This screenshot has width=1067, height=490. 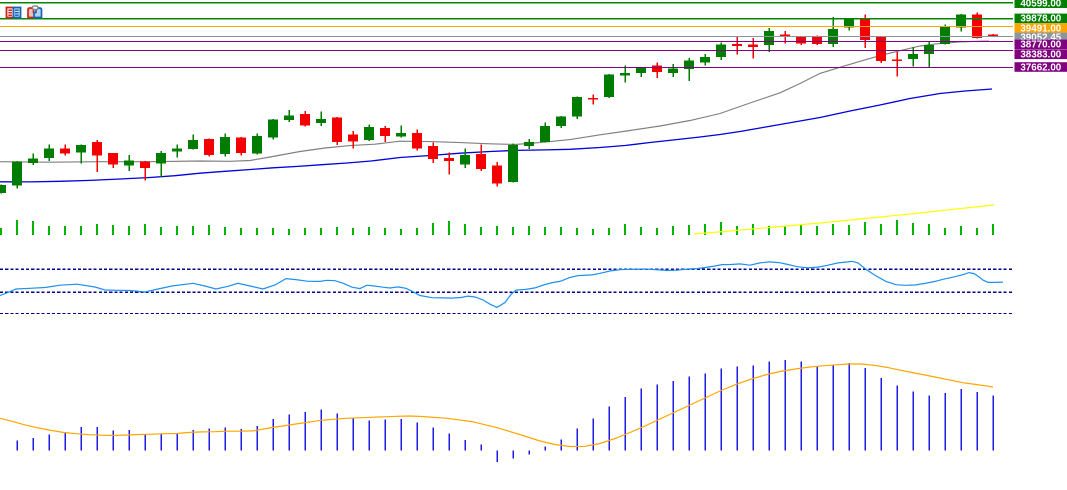 I want to click on svg-text: 37662.00, so click(x=1040, y=67).